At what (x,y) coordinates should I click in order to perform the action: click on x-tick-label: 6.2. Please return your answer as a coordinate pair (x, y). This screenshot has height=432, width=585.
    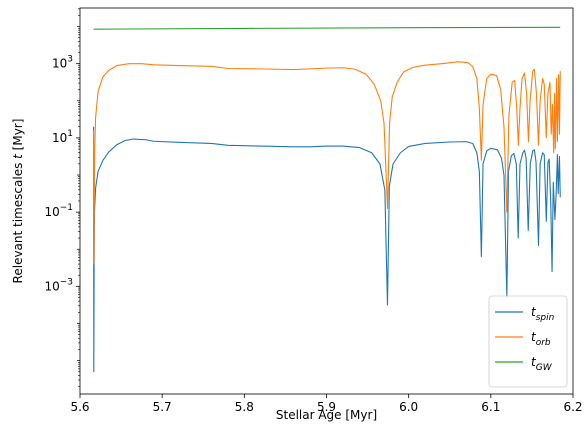
    Looking at the image, I should click on (572, 407).